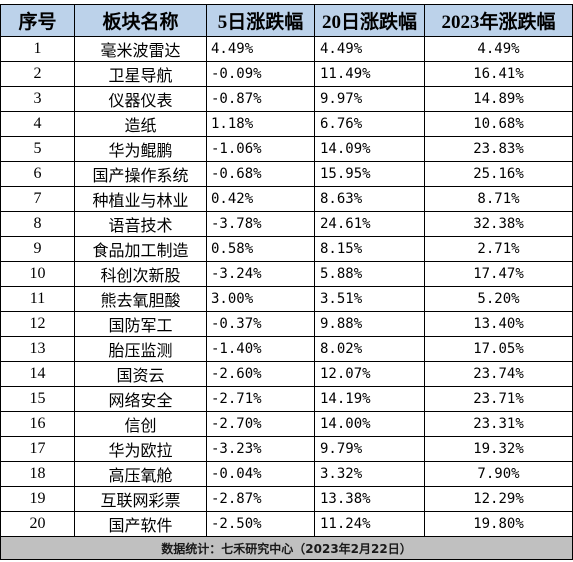 The image size is (573, 562). What do you see at coordinates (286, 99) in the screenshot?
I see `table-row: 3 仪器仪表 -0.87% 9.97% 14.89%` at bounding box center [286, 99].